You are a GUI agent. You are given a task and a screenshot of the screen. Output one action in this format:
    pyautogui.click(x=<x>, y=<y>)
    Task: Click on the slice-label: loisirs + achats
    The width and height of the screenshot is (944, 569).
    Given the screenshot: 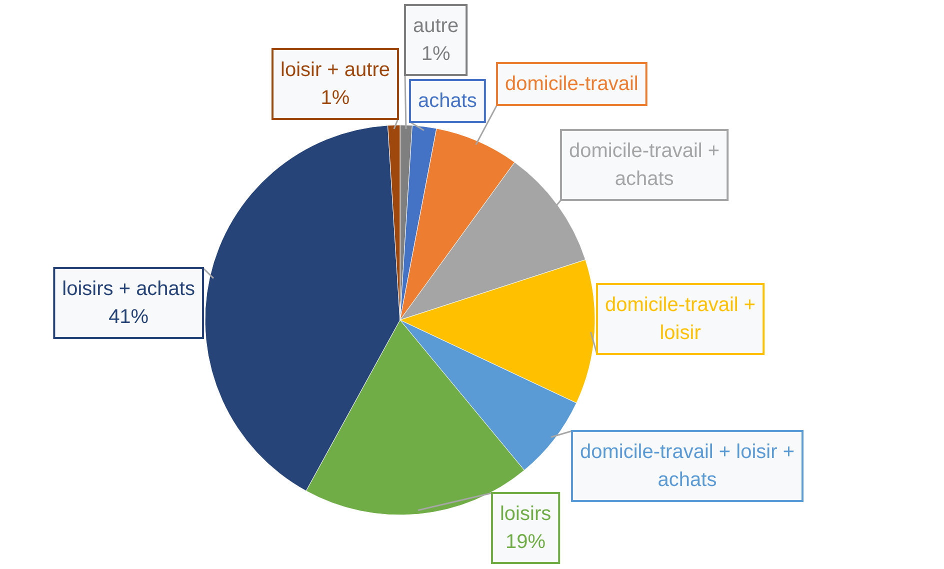 What is the action you would take?
    pyautogui.click(x=129, y=289)
    